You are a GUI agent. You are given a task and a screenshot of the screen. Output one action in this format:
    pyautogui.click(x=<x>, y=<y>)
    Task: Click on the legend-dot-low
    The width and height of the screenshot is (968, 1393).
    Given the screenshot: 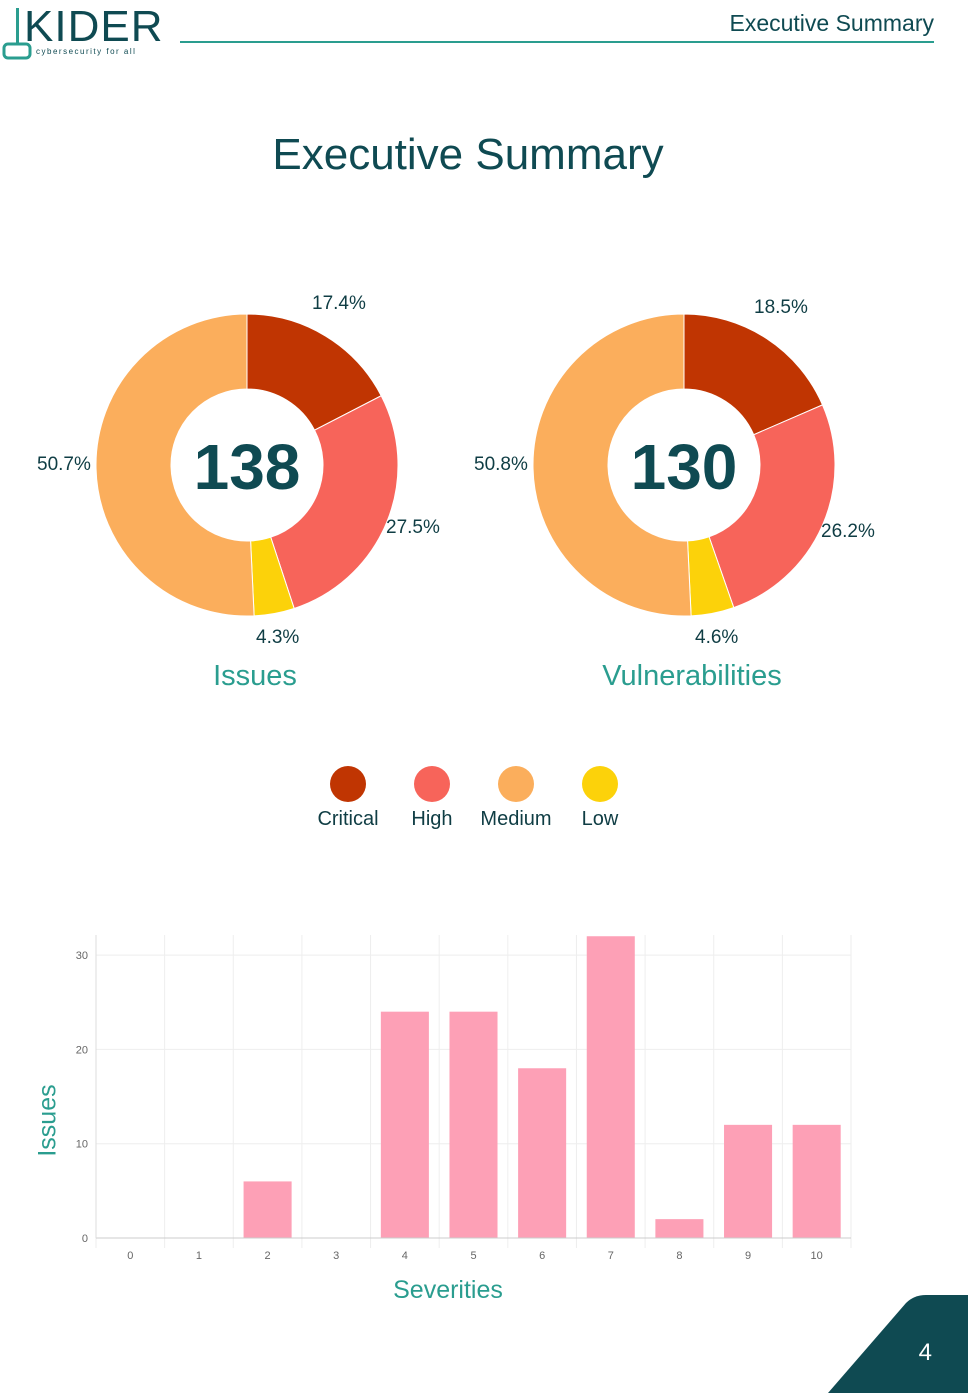 What is the action you would take?
    pyautogui.click(x=600, y=784)
    